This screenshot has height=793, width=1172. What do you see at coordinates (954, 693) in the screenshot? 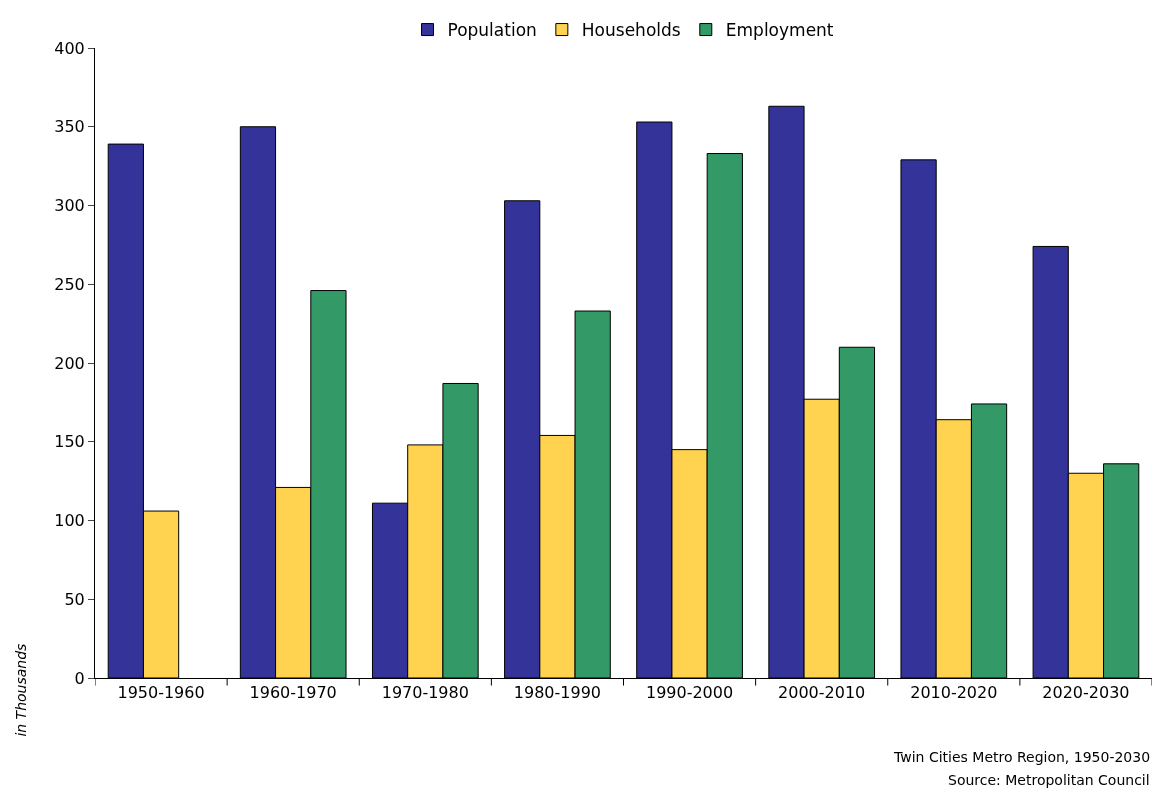
I see `x-tick-label: 2010-2020` at bounding box center [954, 693].